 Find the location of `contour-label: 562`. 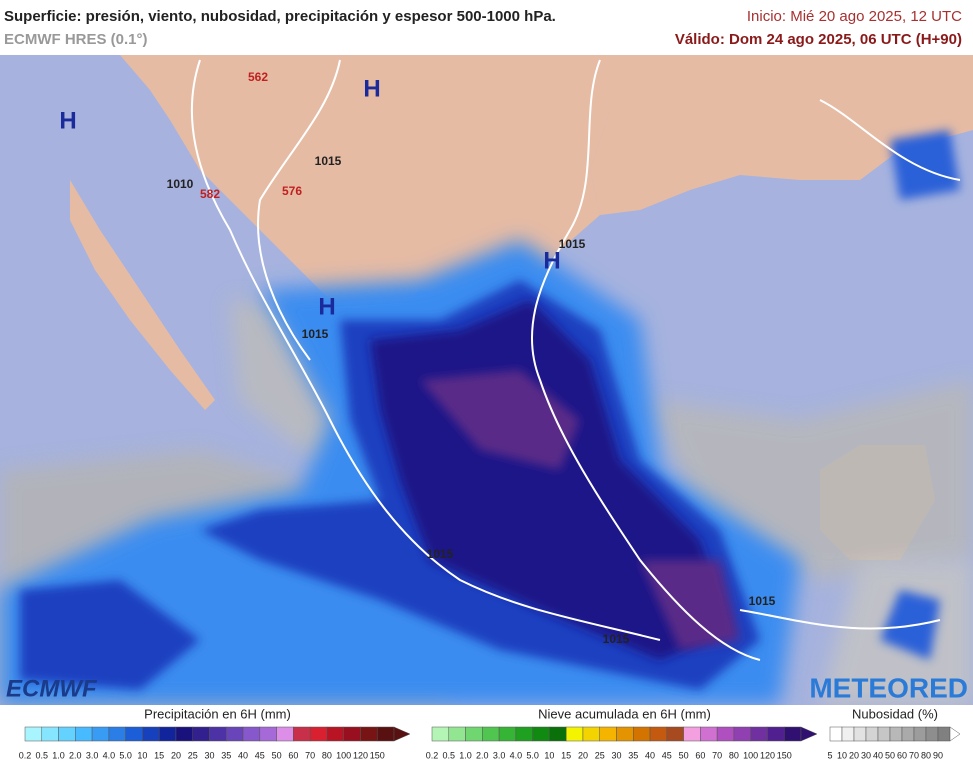

contour-label: 562 is located at coordinates (258, 77).